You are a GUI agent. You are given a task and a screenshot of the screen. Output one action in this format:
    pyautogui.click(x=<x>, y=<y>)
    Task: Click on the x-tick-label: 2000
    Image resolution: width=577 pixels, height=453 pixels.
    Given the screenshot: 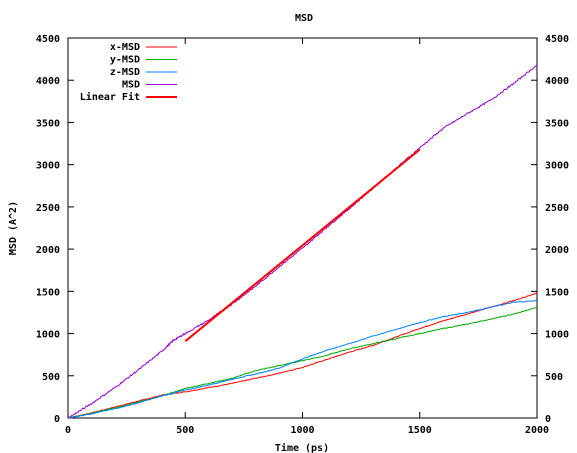 What is the action you would take?
    pyautogui.click(x=537, y=430)
    